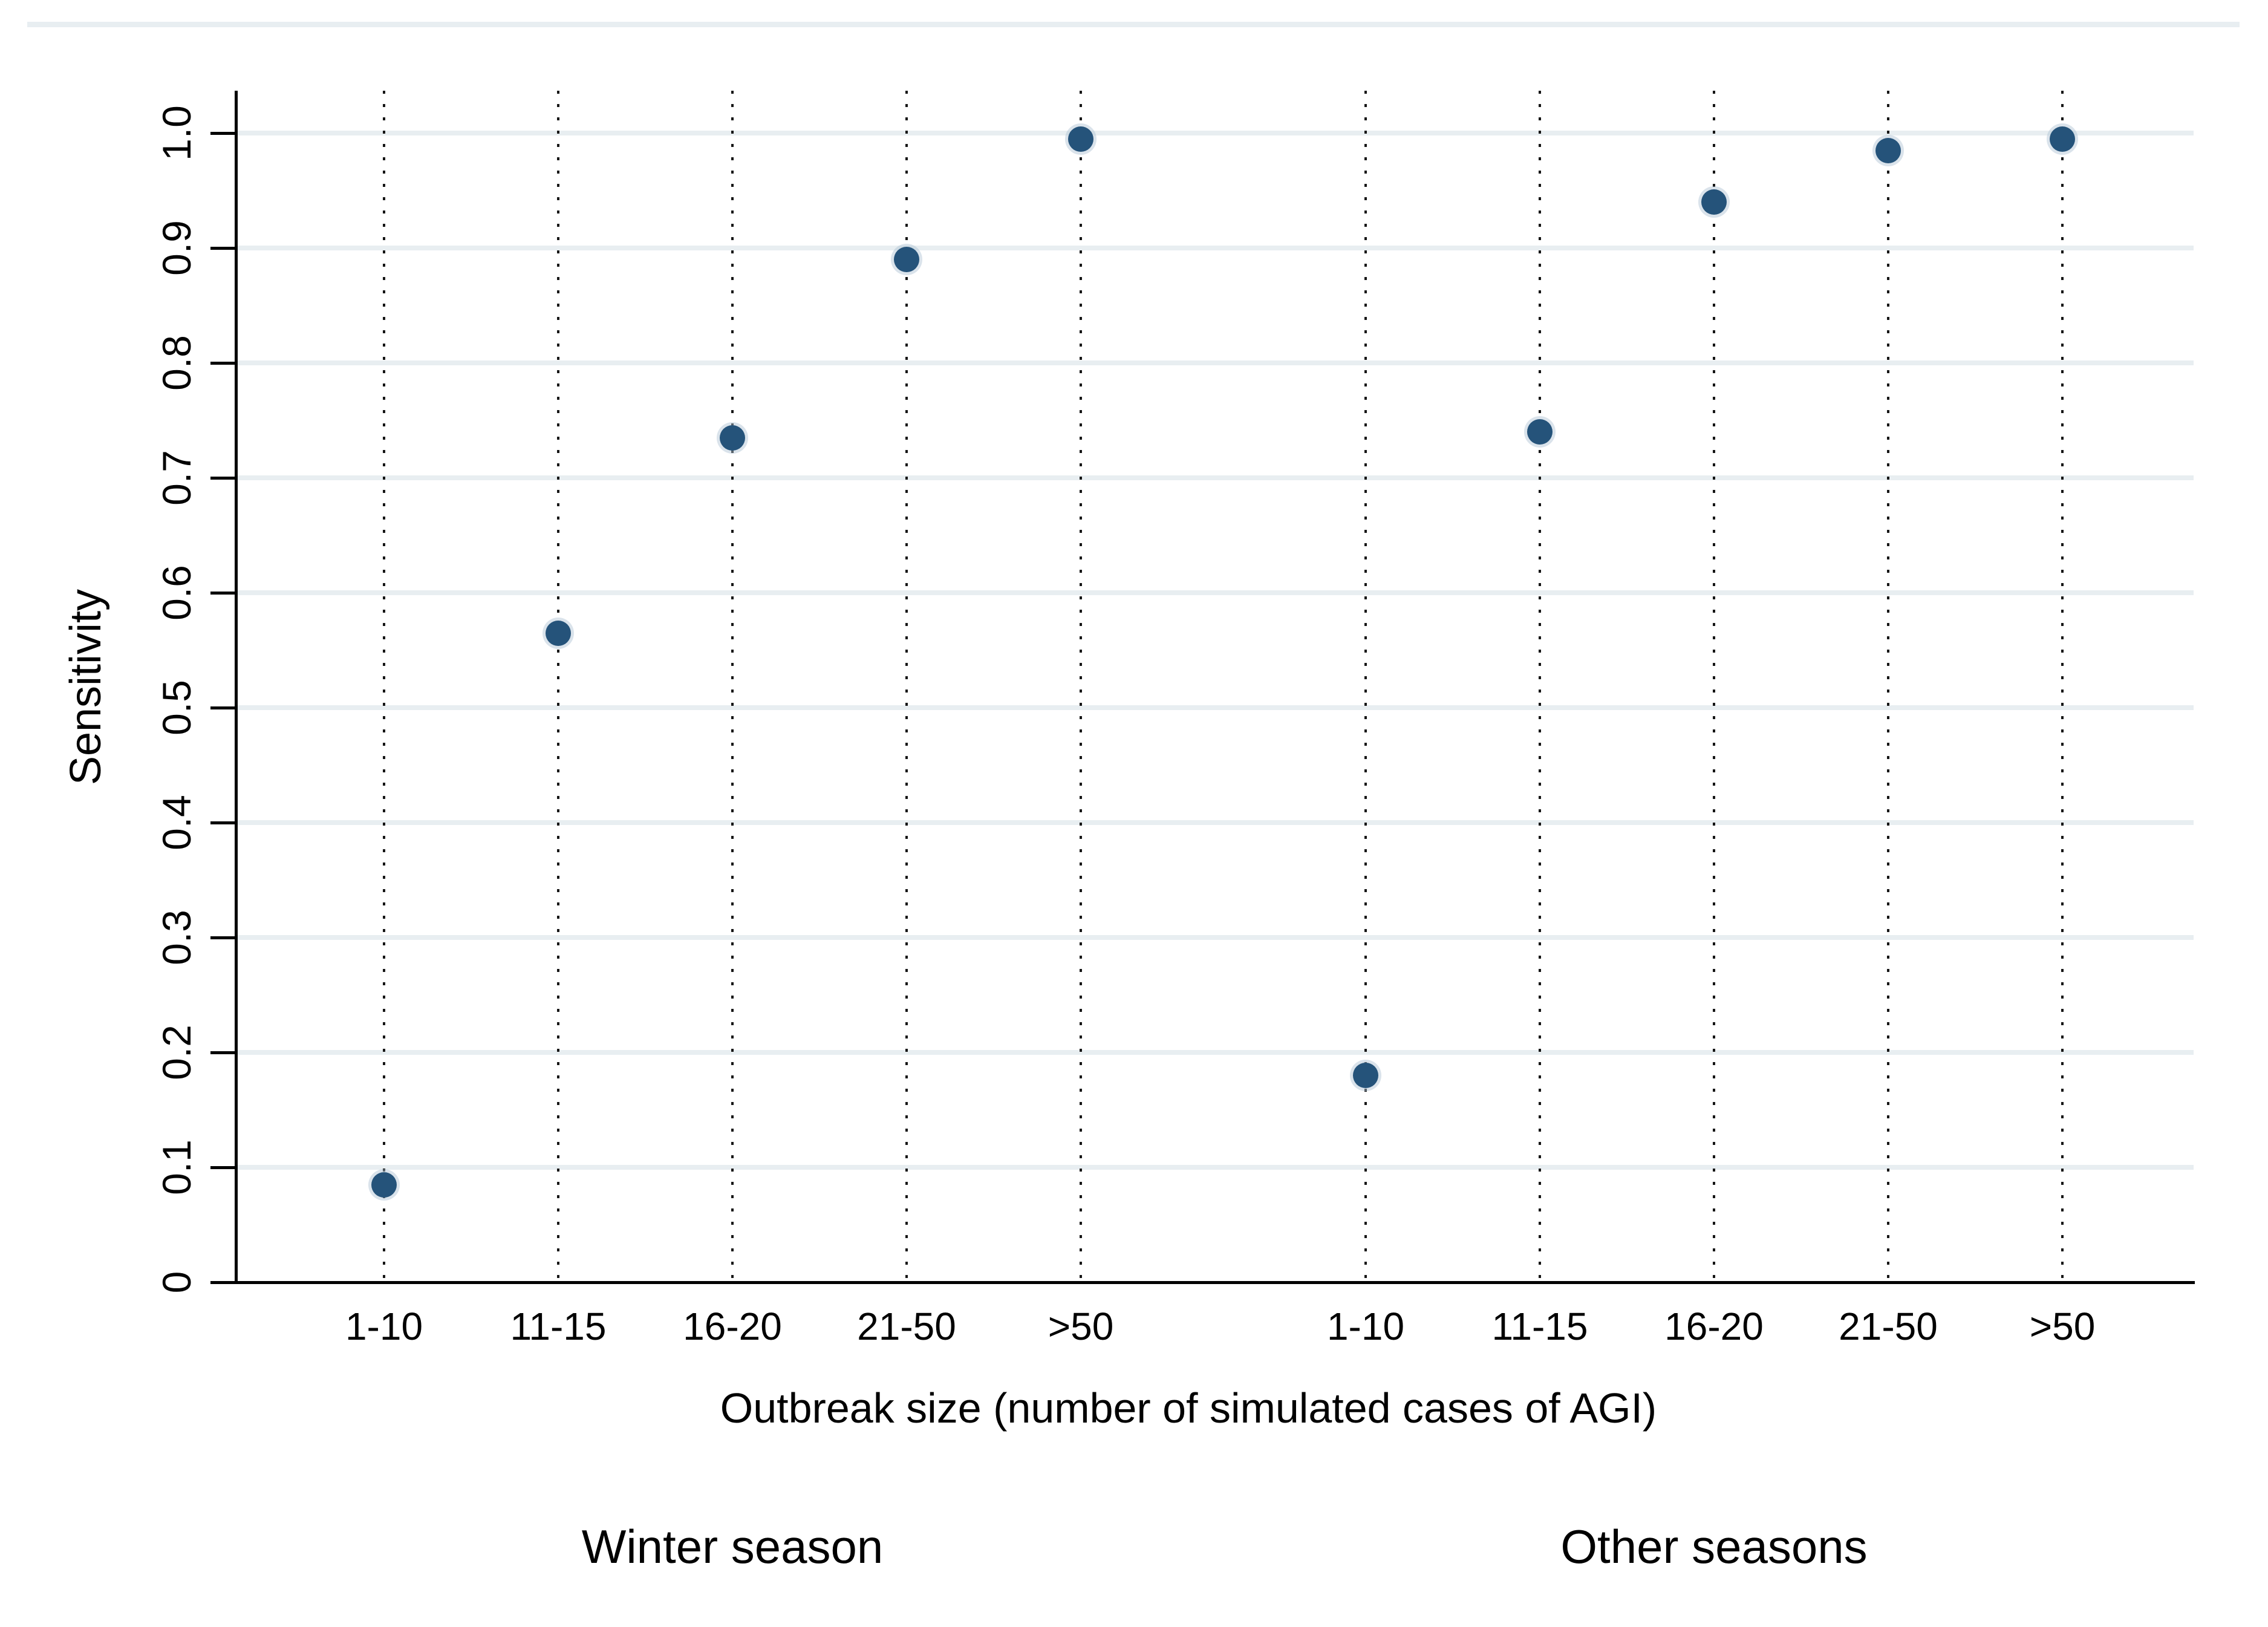  I want to click on y-axis-line, so click(236, 687).